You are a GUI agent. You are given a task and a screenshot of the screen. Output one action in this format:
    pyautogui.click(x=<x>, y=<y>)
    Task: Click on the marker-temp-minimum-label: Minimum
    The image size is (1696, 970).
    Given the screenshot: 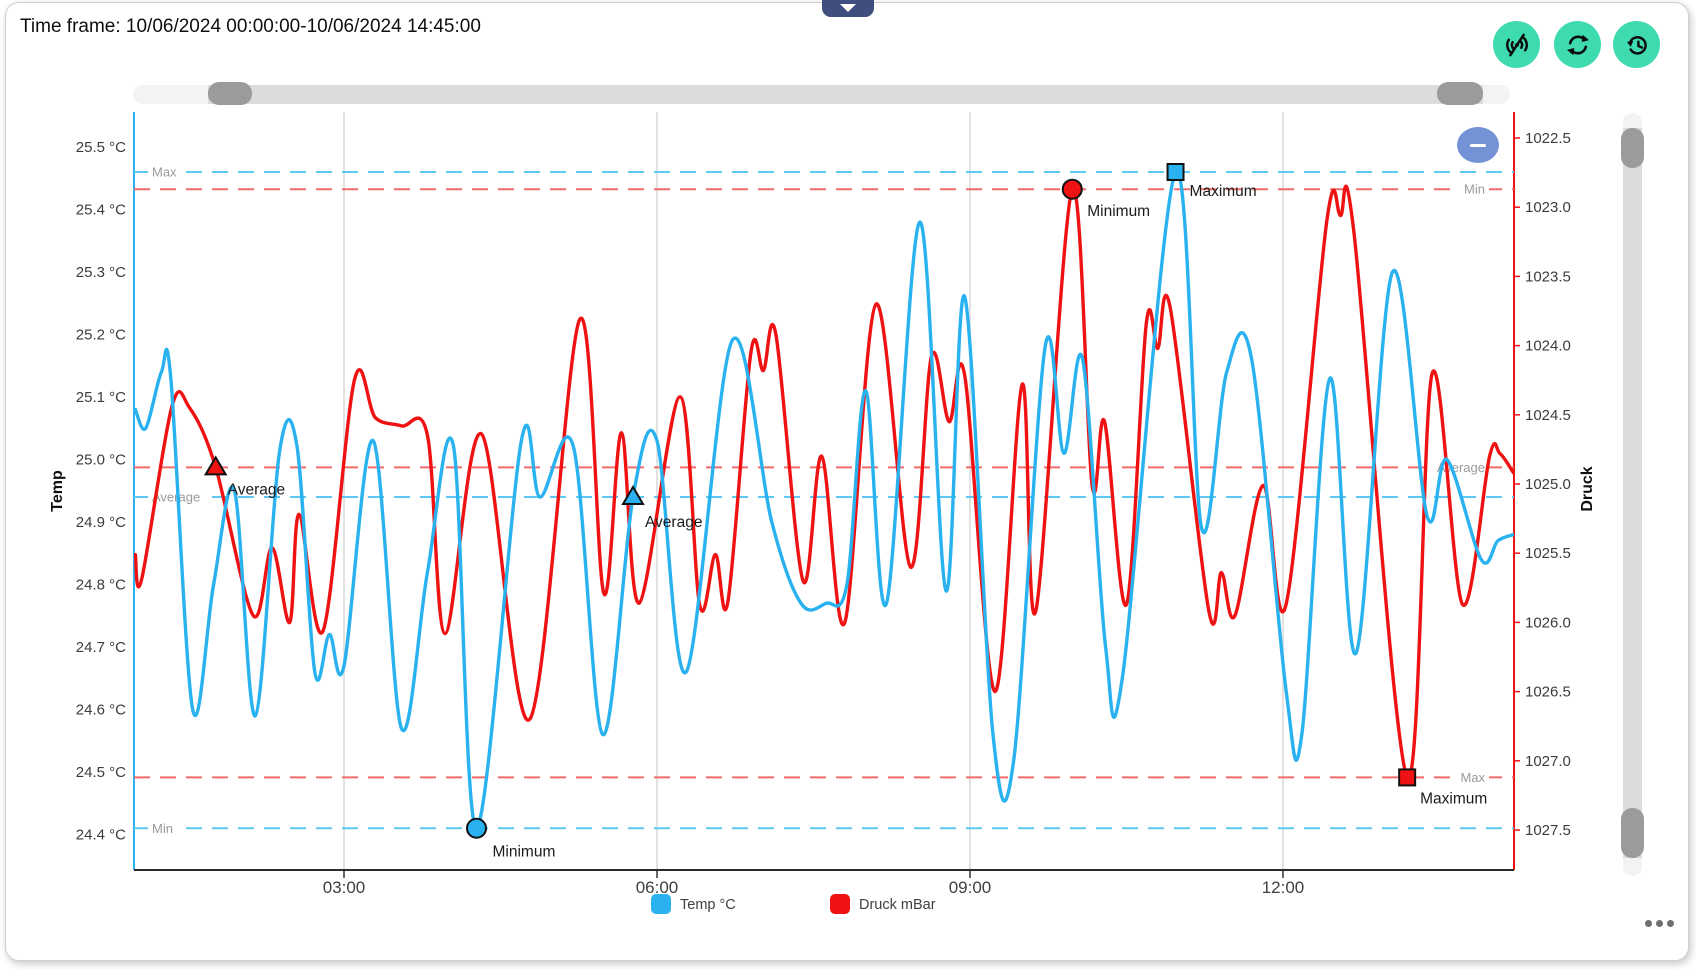 What is the action you would take?
    pyautogui.click(x=524, y=851)
    